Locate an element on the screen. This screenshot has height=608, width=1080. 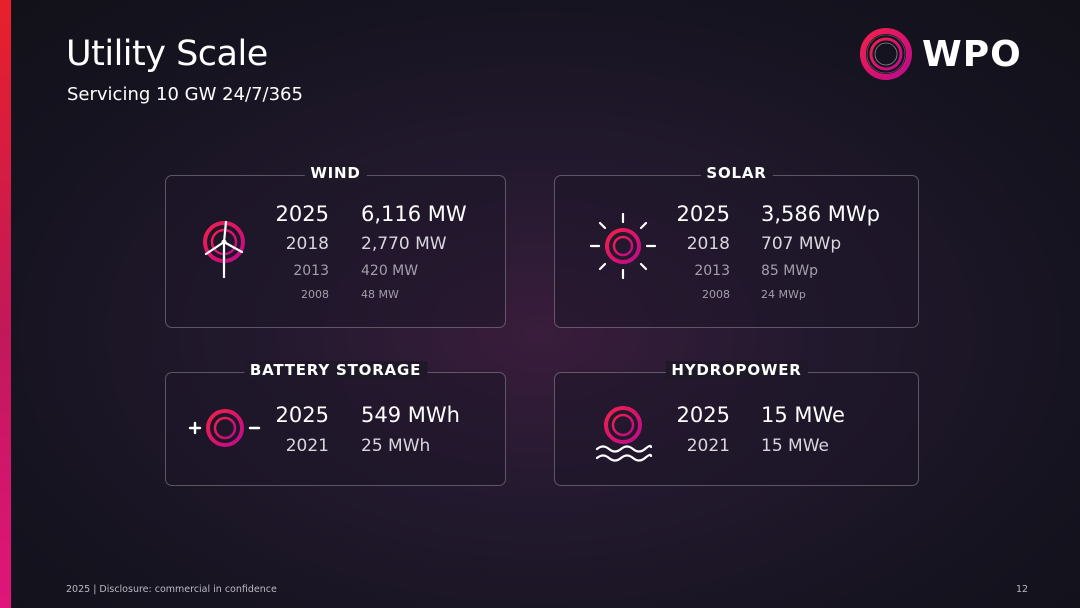
row-value: 420 MW is located at coordinates (390, 271).